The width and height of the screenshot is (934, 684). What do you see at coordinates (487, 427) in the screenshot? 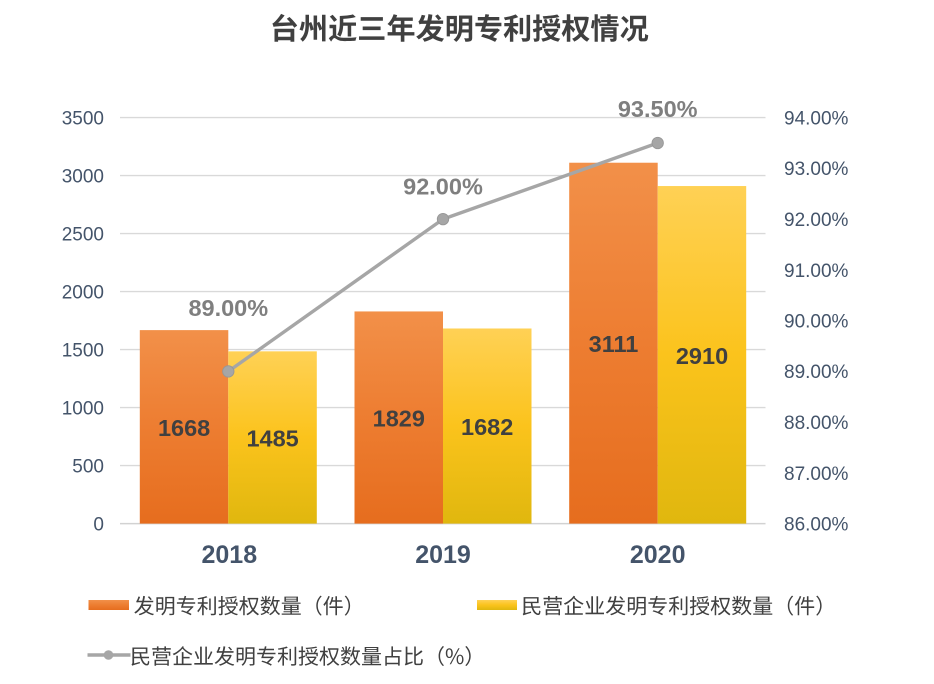
I see `svg-text: 1682` at bounding box center [487, 427].